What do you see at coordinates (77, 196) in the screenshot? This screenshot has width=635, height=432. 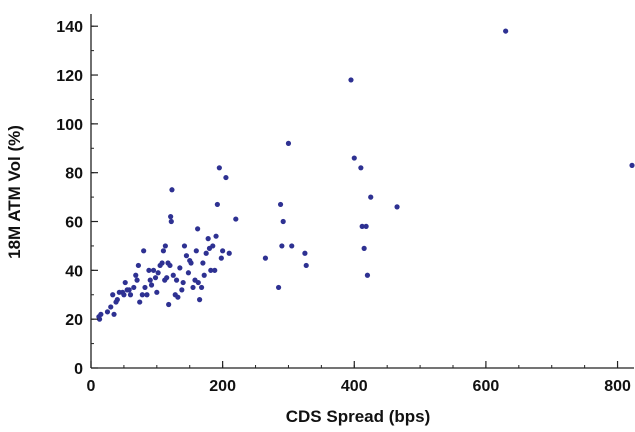 I see `y-axis: 0 20 40 60 80 100 120 140` at bounding box center [77, 196].